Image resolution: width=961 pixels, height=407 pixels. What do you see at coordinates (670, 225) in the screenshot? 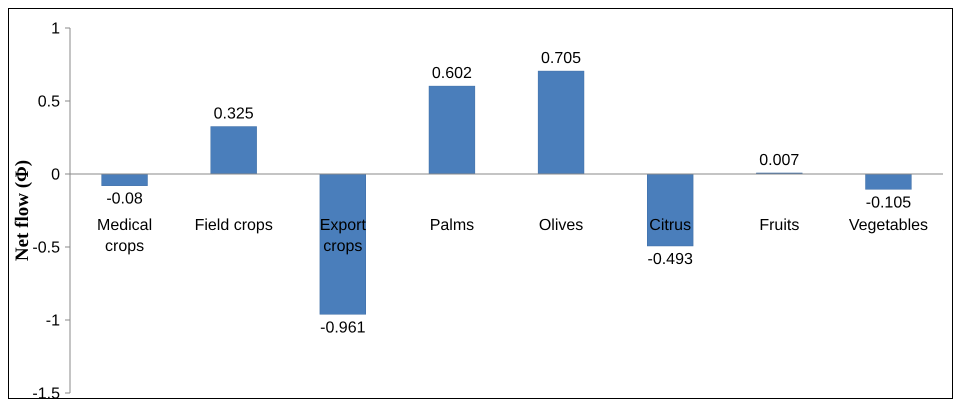
I see `x-tick-label: Citrus` at bounding box center [670, 225].